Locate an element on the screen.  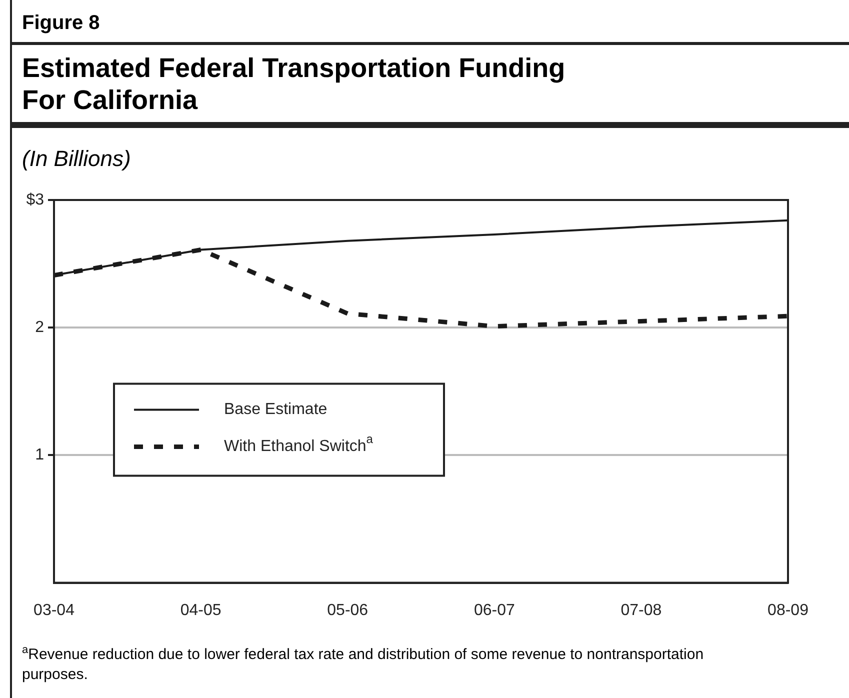
x-tick-label: 08-09 is located at coordinates (788, 610).